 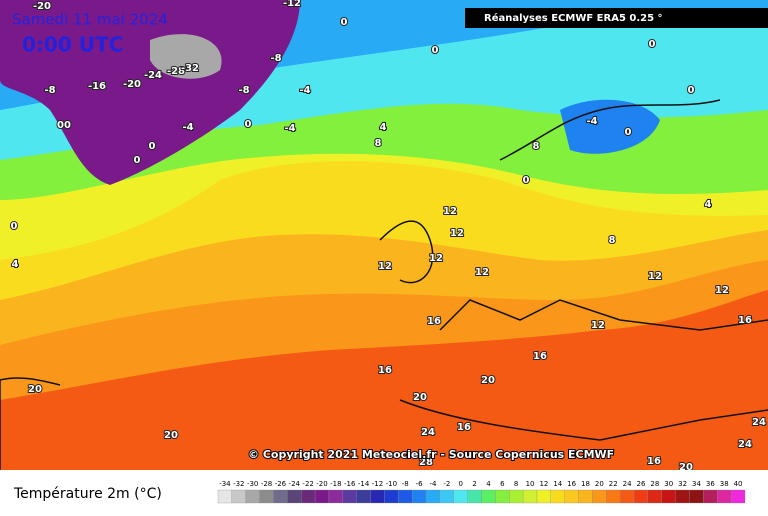 What do you see at coordinates (266, 484) in the screenshot?
I see `scale-label: -28` at bounding box center [266, 484].